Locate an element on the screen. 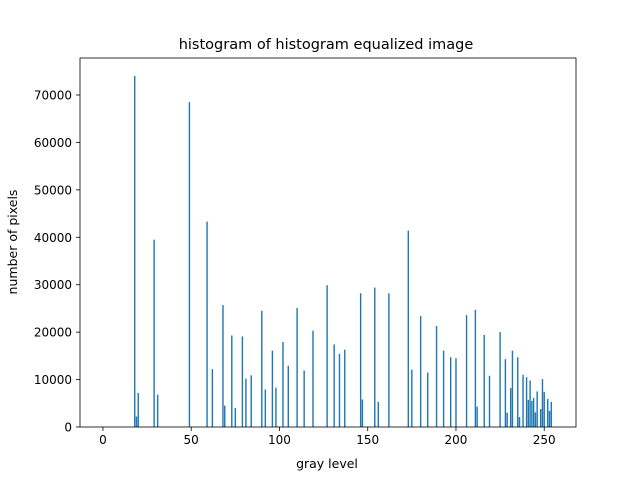 The height and width of the screenshot is (480, 640). x-tick-label: 250 is located at coordinates (544, 440).